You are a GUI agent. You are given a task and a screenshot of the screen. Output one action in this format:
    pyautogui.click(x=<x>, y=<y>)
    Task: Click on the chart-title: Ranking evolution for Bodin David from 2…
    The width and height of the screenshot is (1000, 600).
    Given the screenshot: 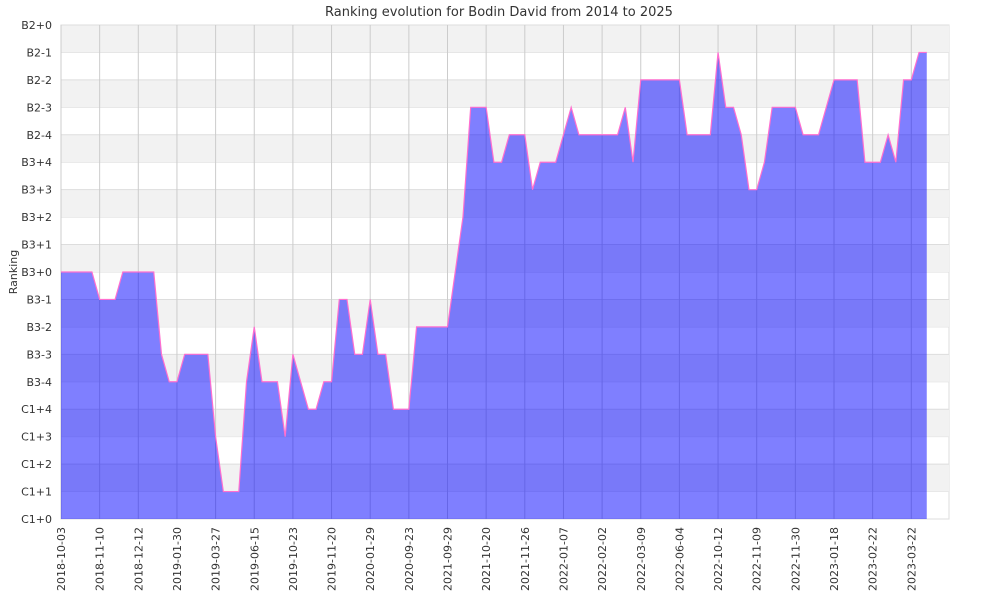 What is the action you would take?
    pyautogui.click(x=499, y=12)
    